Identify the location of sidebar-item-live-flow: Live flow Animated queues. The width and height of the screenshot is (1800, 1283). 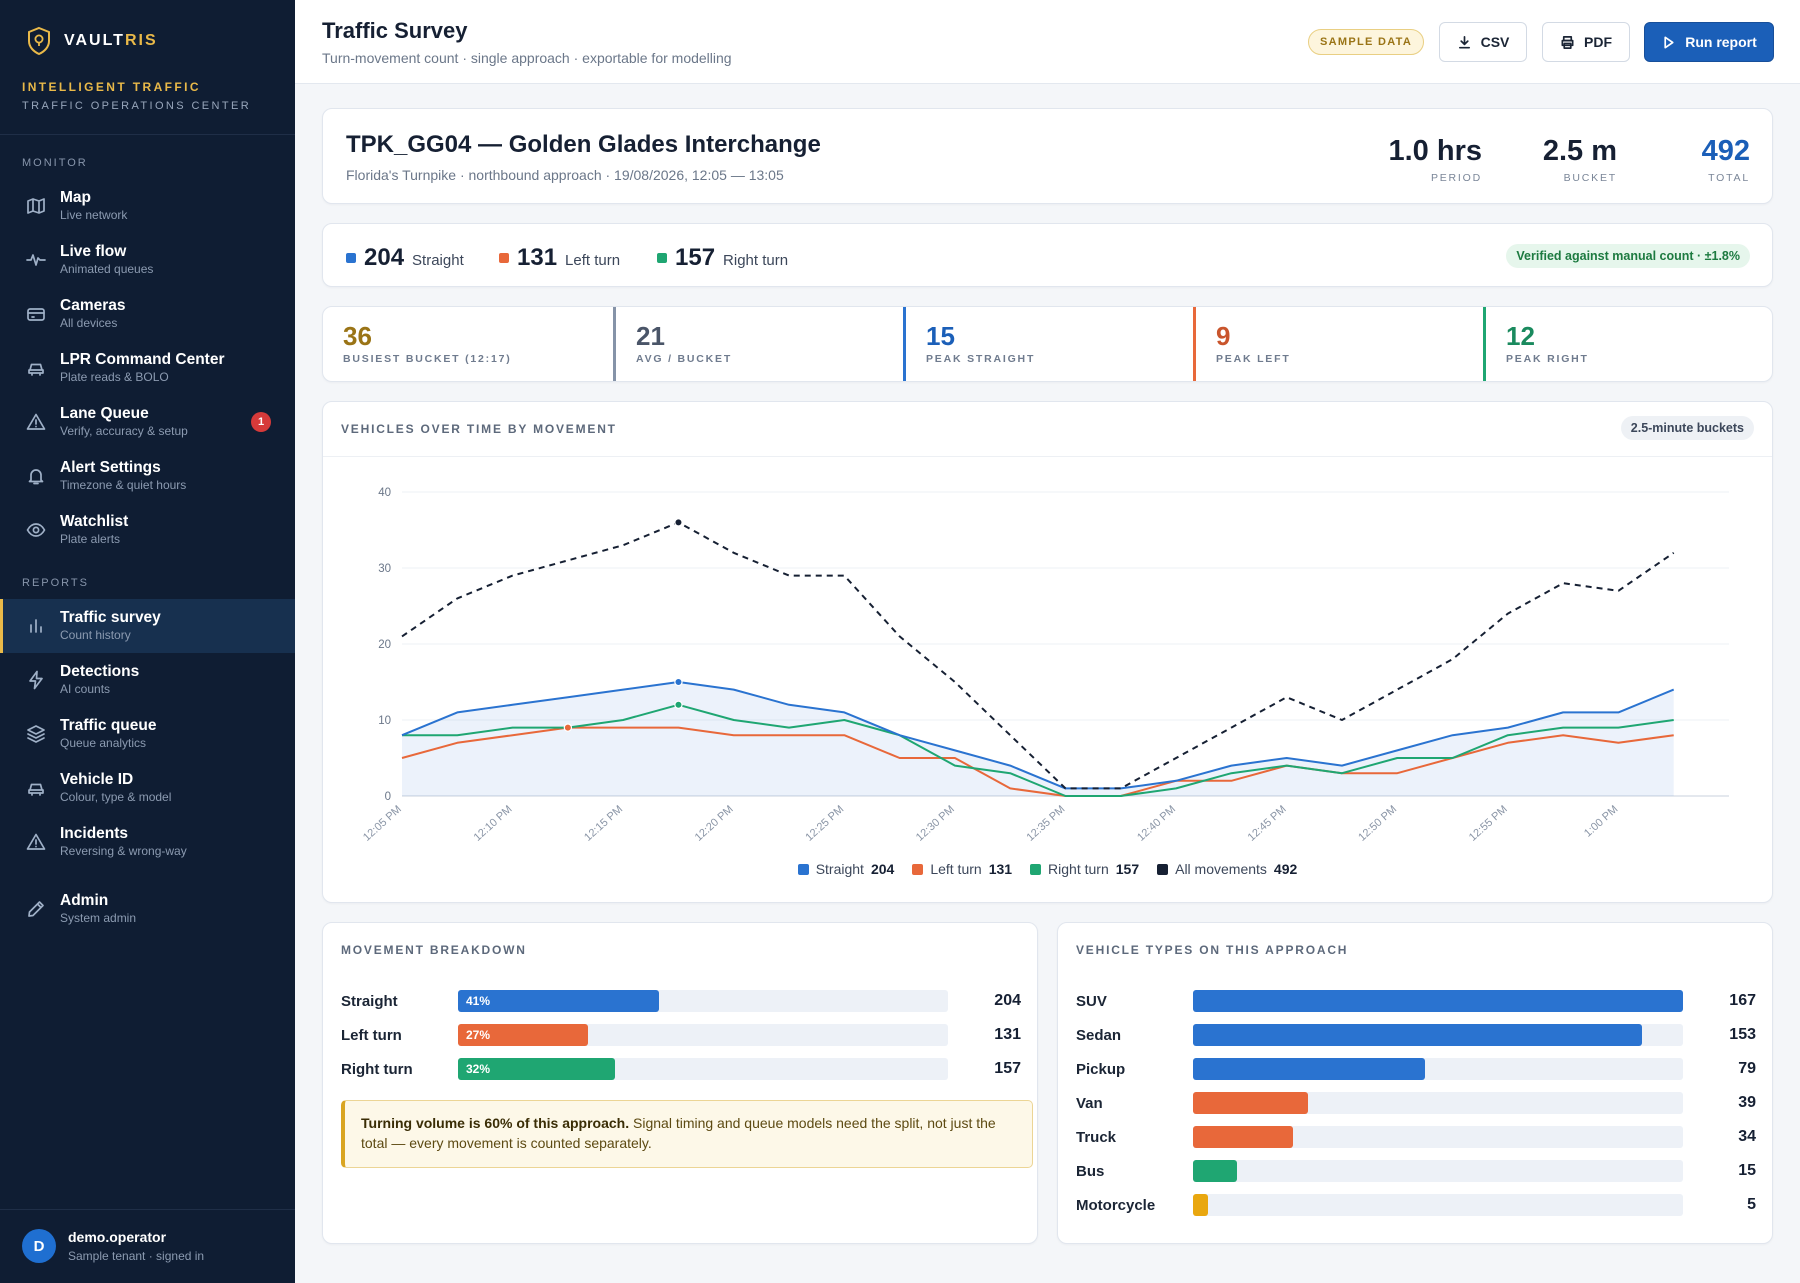
(147, 260).